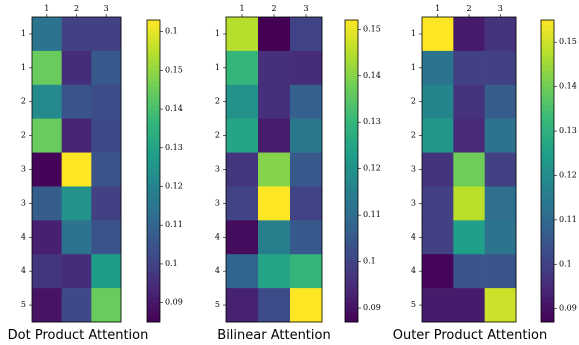  Describe the element at coordinates (78, 335) in the screenshot. I see `chart-title: Dot Product Attention` at that location.